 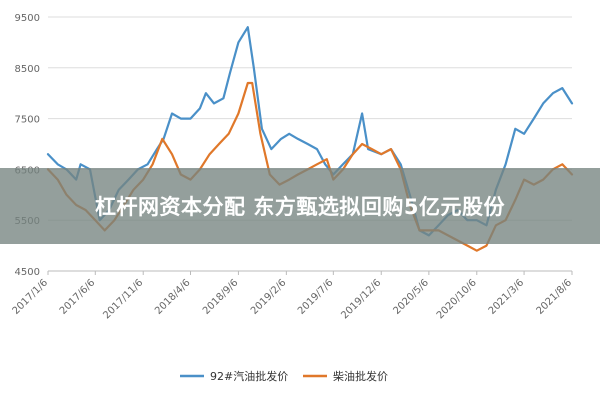 I want to click on x-tick-label: 2020/10/6, so click(x=457, y=299).